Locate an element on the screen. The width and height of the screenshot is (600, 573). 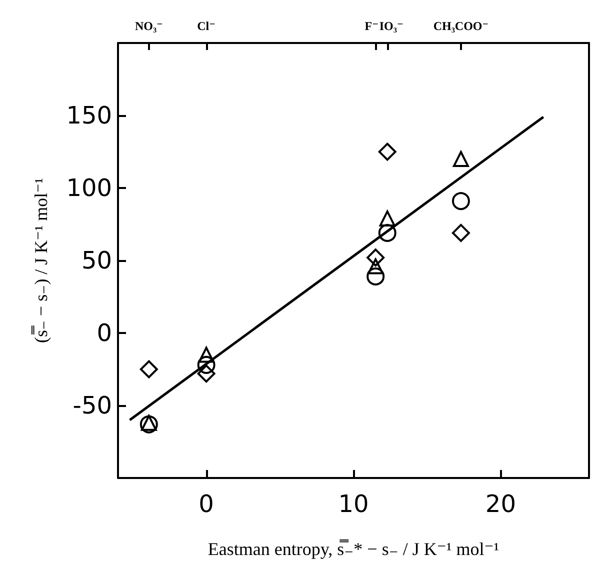
x-tick-label: 20 is located at coordinates (500, 504).